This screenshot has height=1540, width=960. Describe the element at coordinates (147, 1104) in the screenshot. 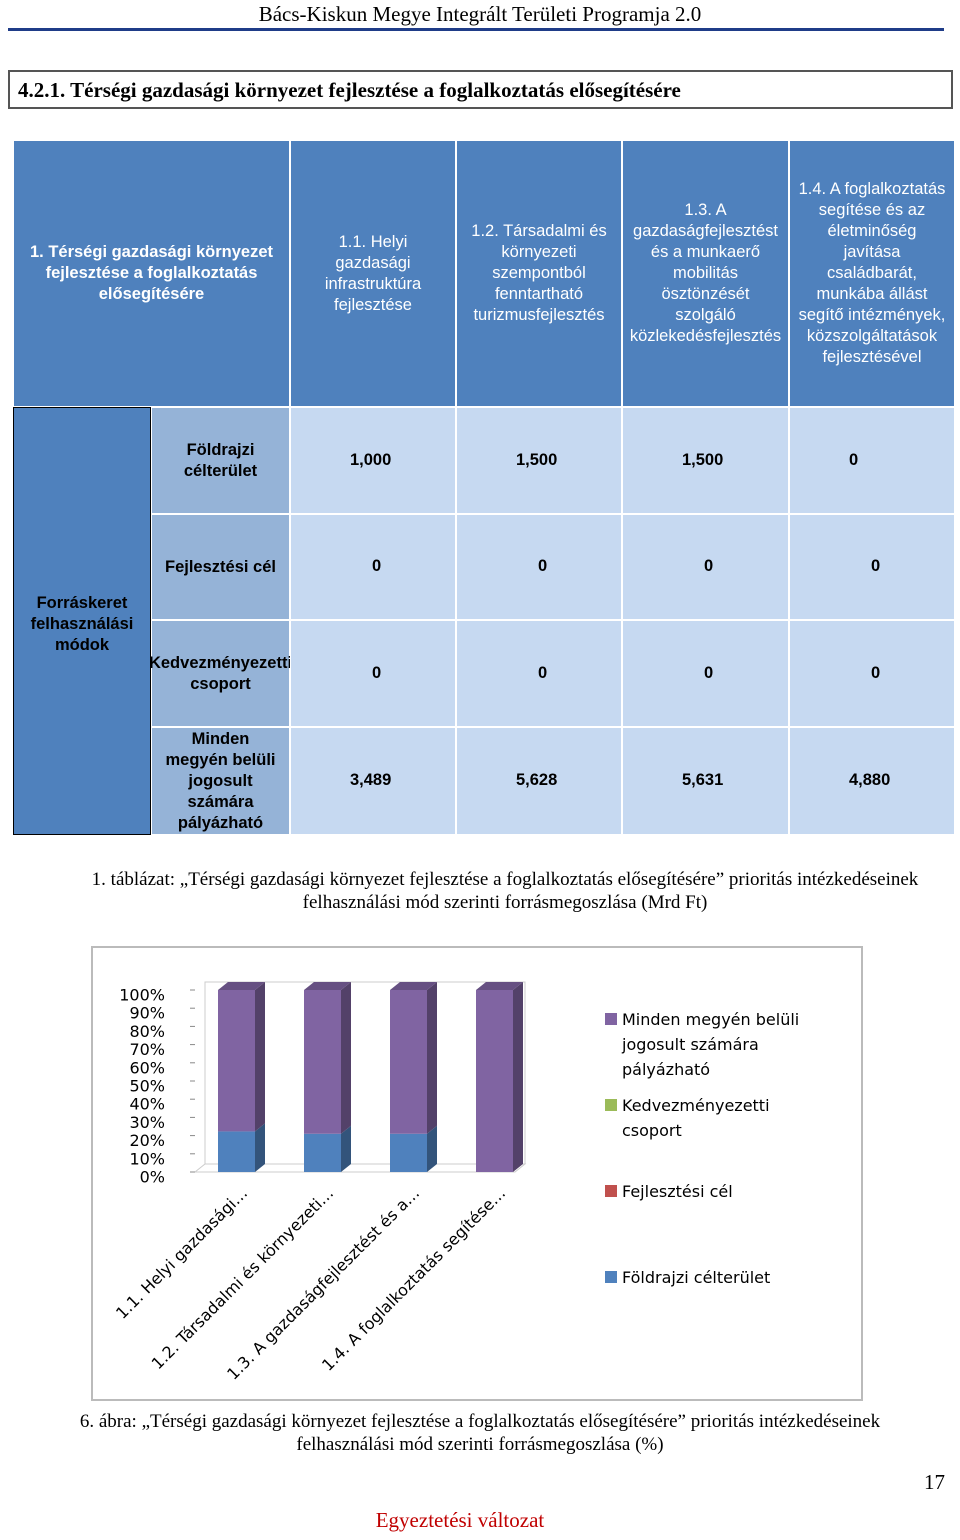

I see `y-tick-label: 40%` at that location.